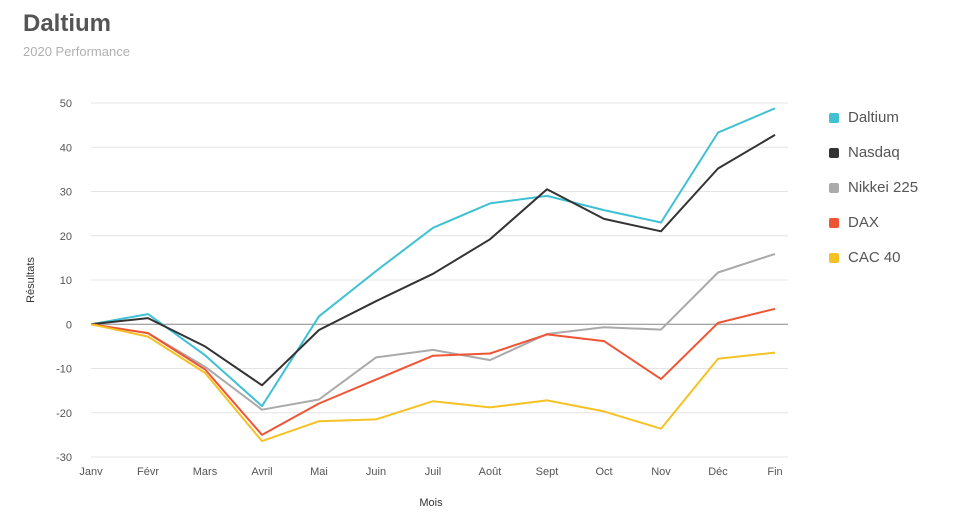 This screenshot has width=954, height=515. I want to click on legend-label: Nikkei 225, so click(883, 187).